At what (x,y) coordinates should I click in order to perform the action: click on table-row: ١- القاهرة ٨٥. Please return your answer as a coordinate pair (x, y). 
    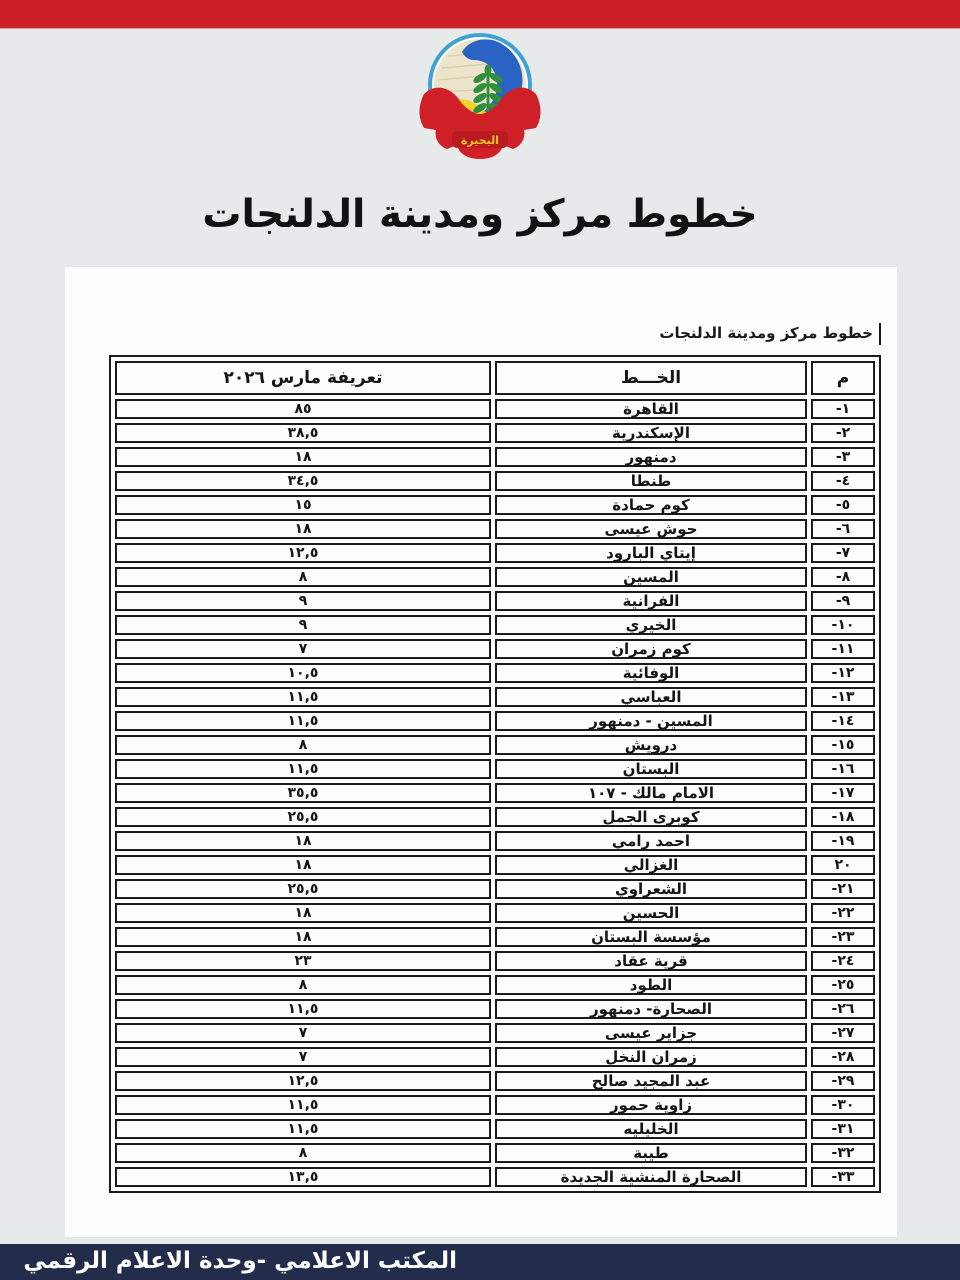
    Looking at the image, I should click on (495, 409).